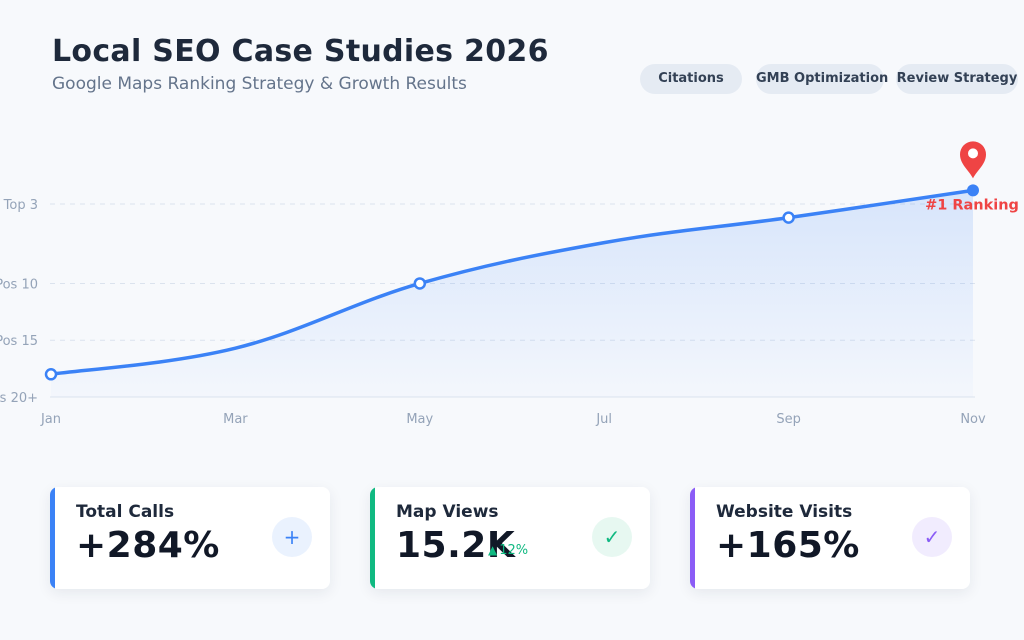 Image resolution: width=1024 pixels, height=640 pixels. I want to click on x-tick-label: Jan, so click(50, 419).